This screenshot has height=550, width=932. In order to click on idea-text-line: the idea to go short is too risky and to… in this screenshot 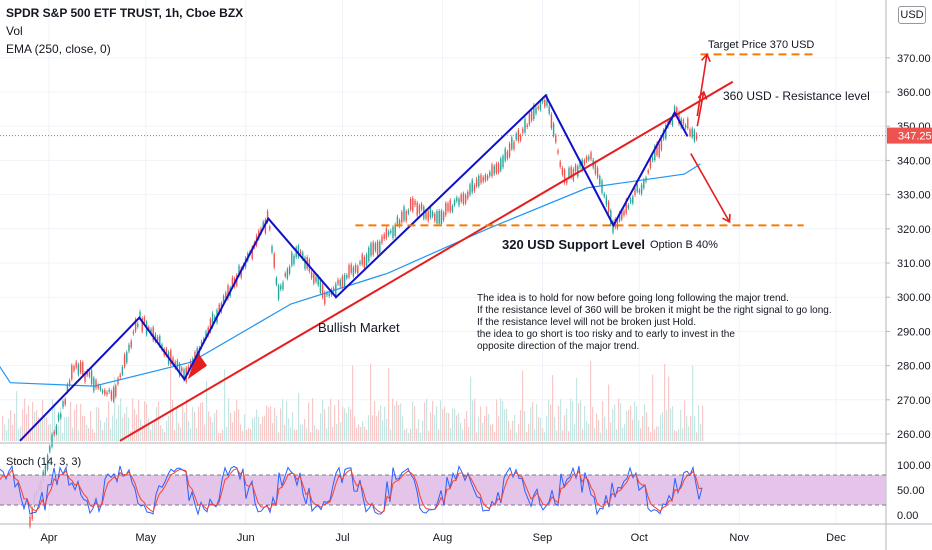, I will do `click(606, 334)`.